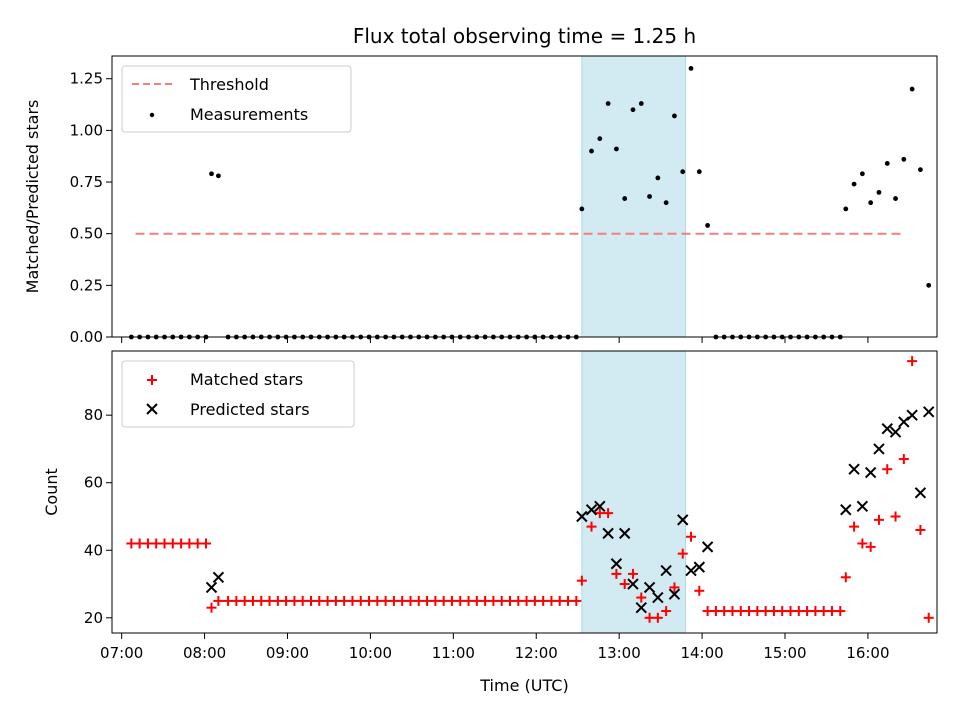  What do you see at coordinates (86, 285) in the screenshot?
I see `top-y-tick-label: 0.25` at bounding box center [86, 285].